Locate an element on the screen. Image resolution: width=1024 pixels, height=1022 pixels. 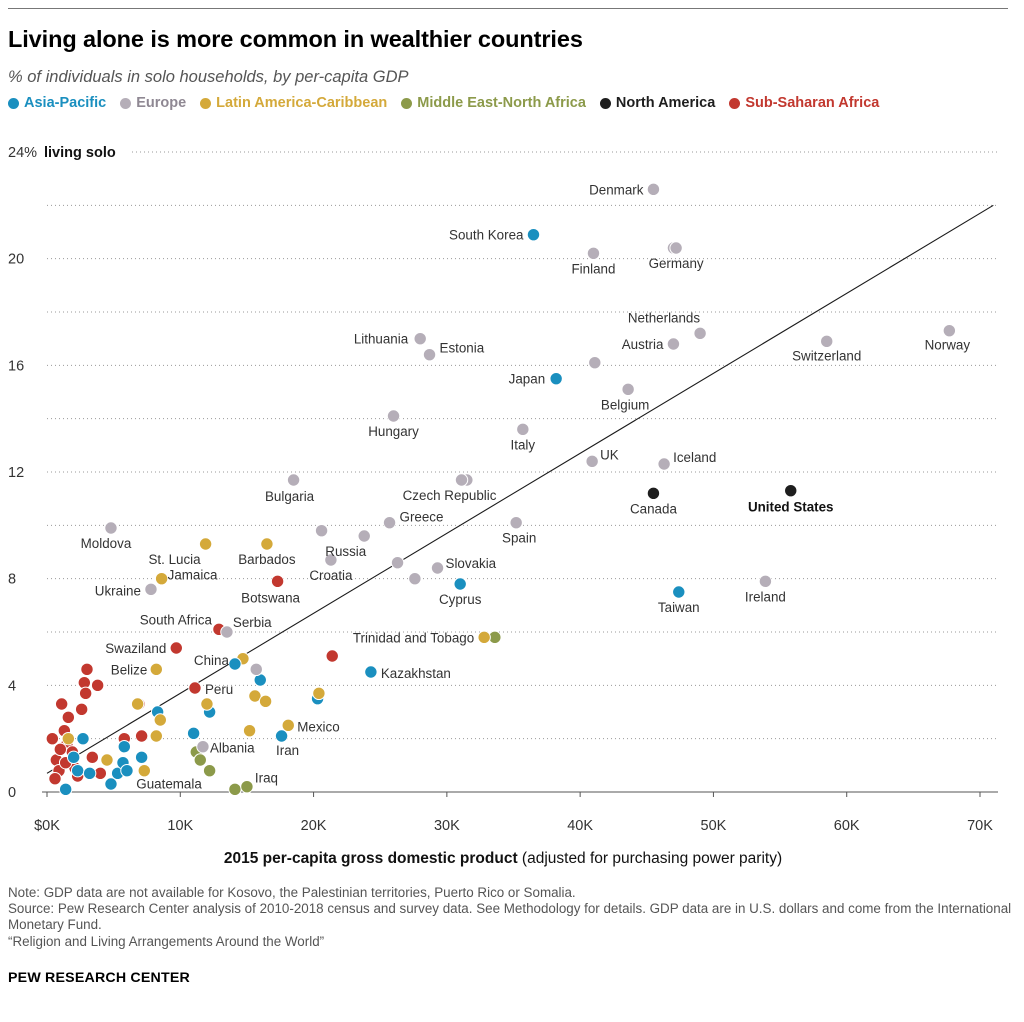
x-tick-label: 10K is located at coordinates (180, 826).